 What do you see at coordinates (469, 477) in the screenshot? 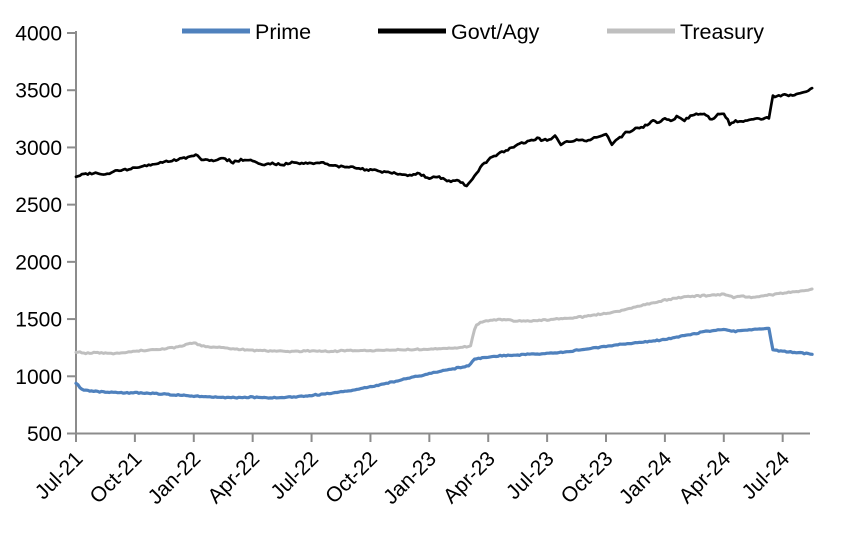
I see `x-tick-label: Apr-23` at bounding box center [469, 477].